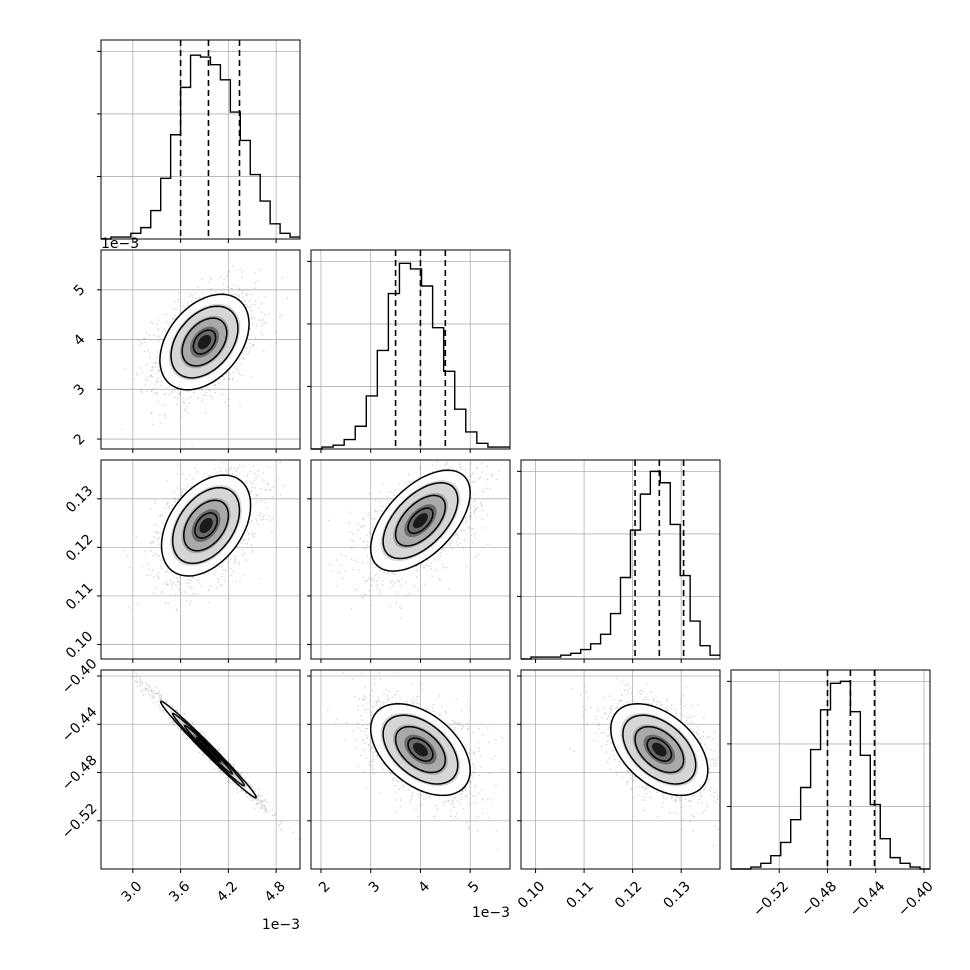 The height and width of the screenshot is (970, 970). I want to click on offset-label-x-col0: 1e−3, so click(281, 925).